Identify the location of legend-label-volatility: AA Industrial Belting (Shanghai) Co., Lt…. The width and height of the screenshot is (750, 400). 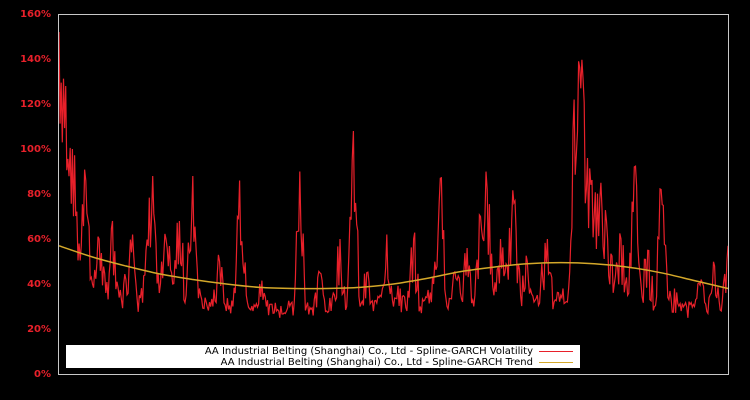
(368, 351).